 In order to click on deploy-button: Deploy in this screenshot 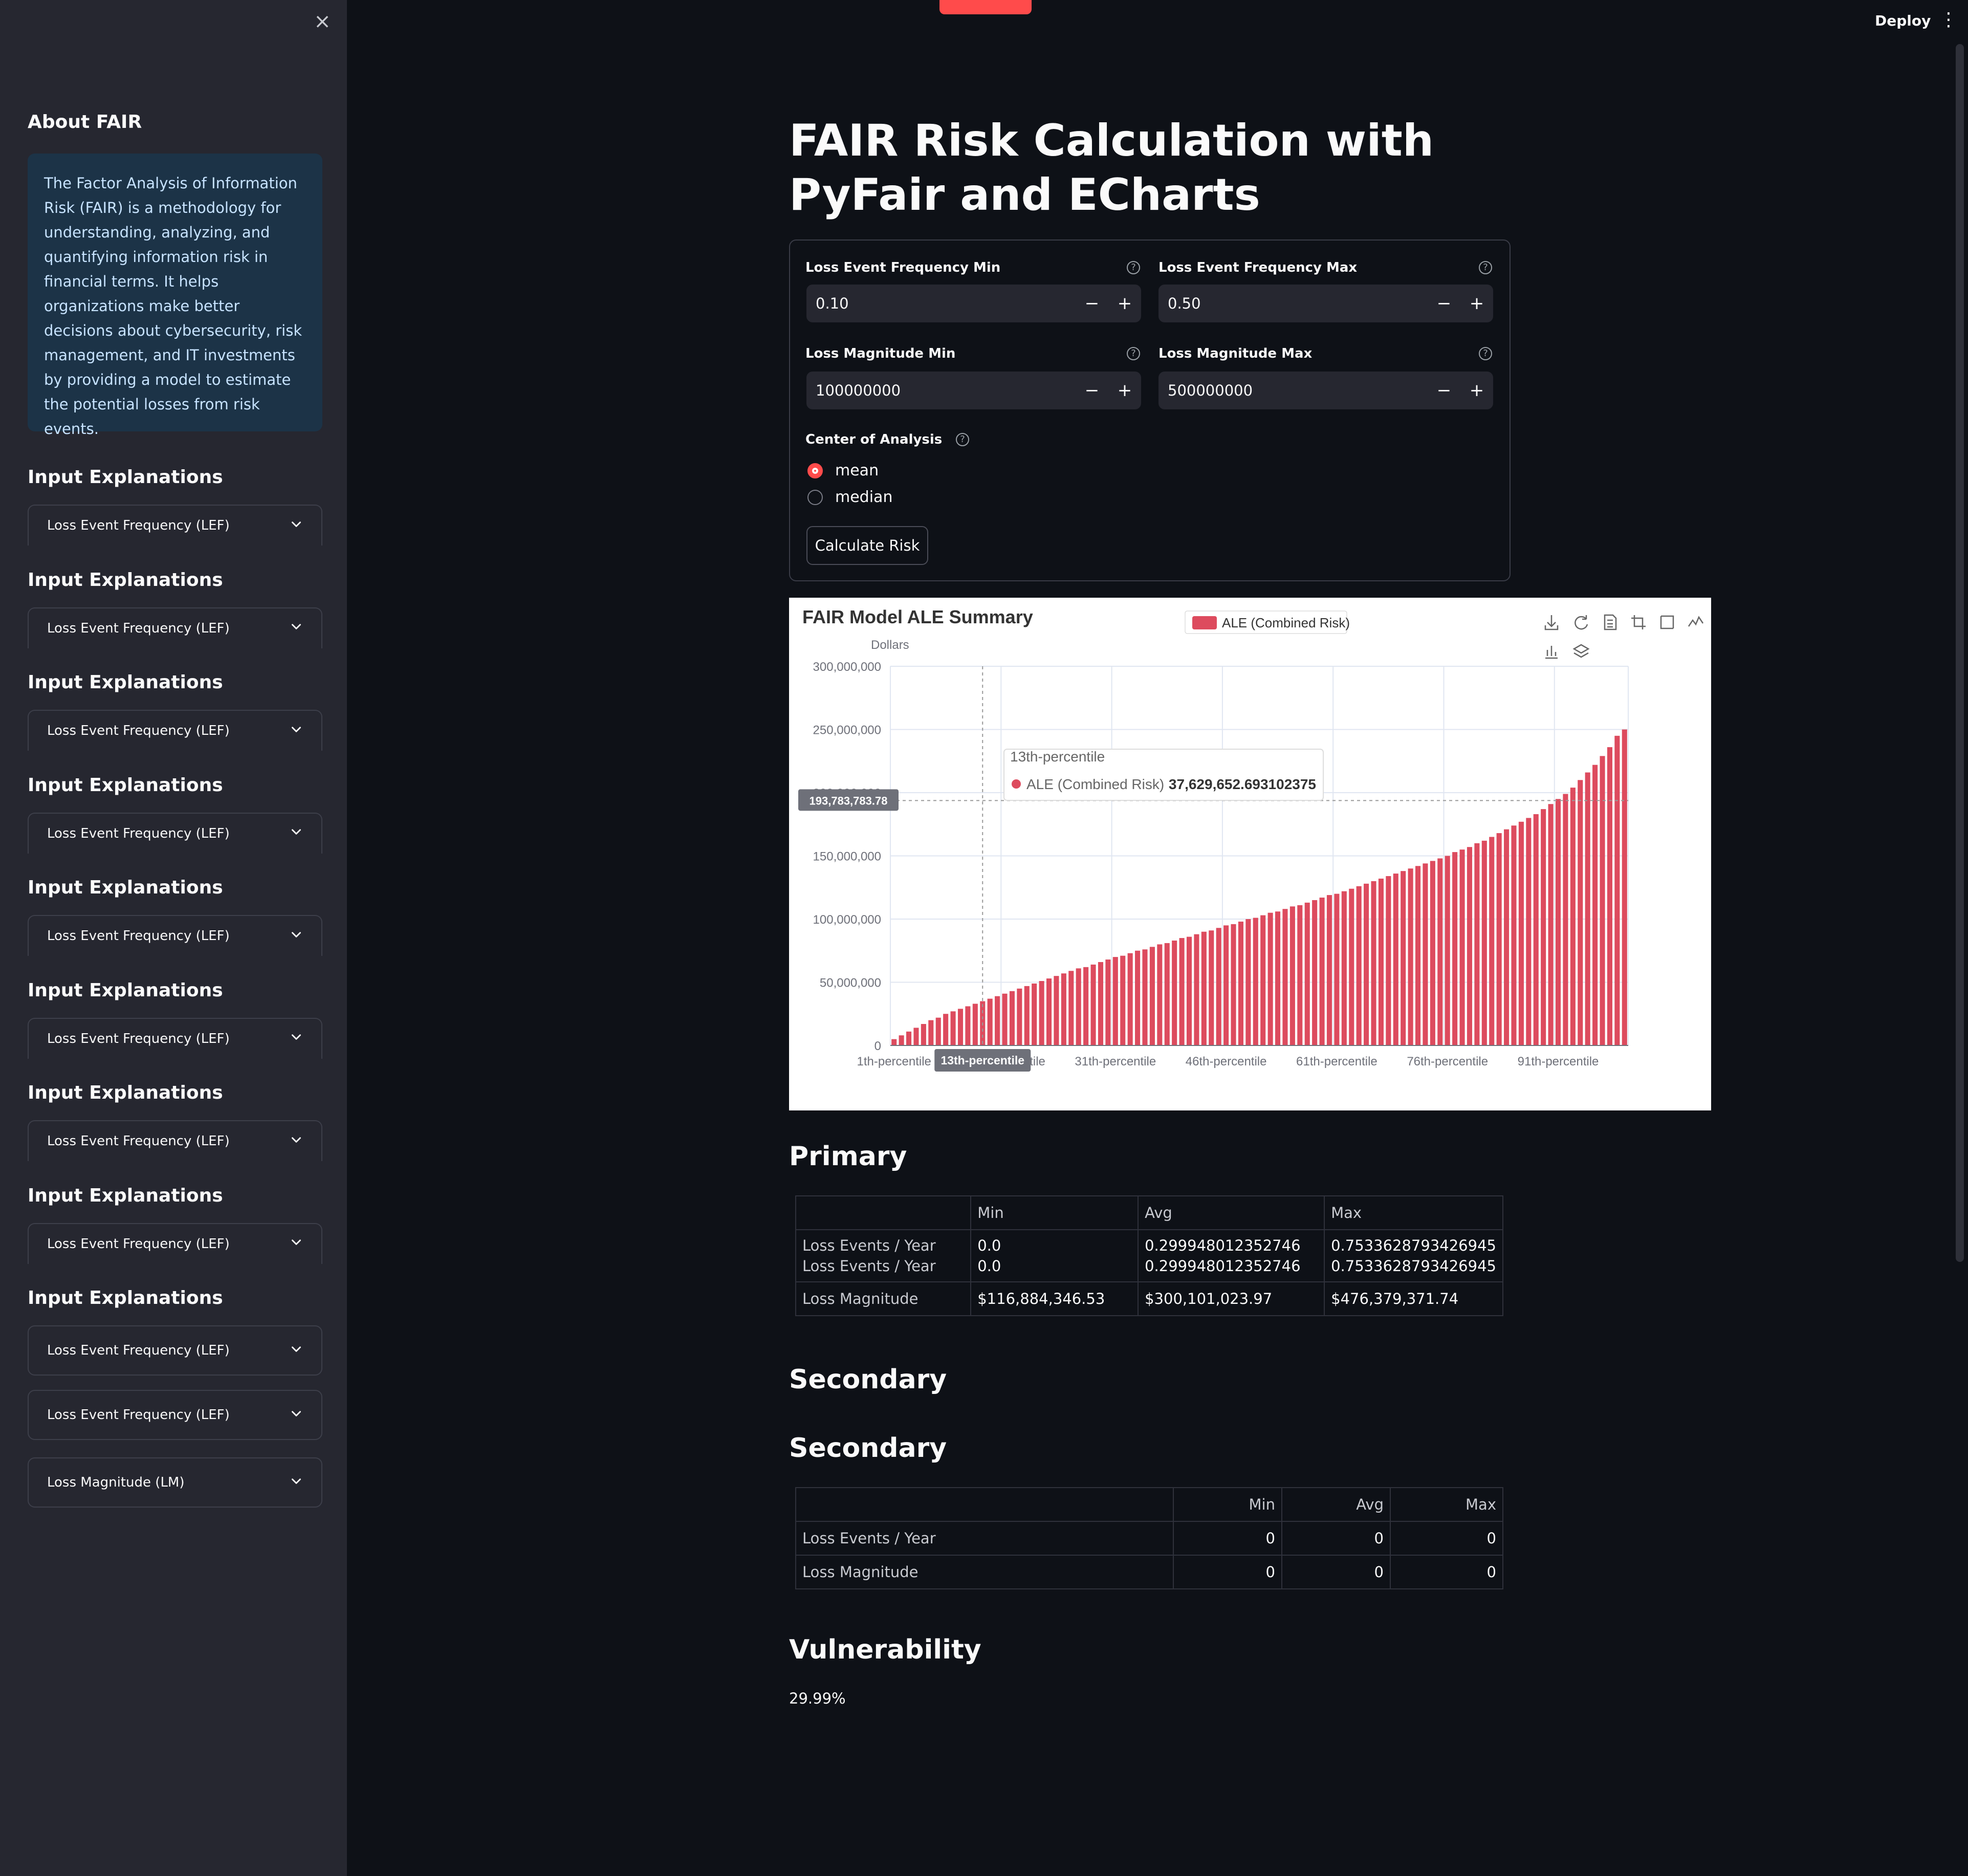, I will do `click(1903, 20)`.